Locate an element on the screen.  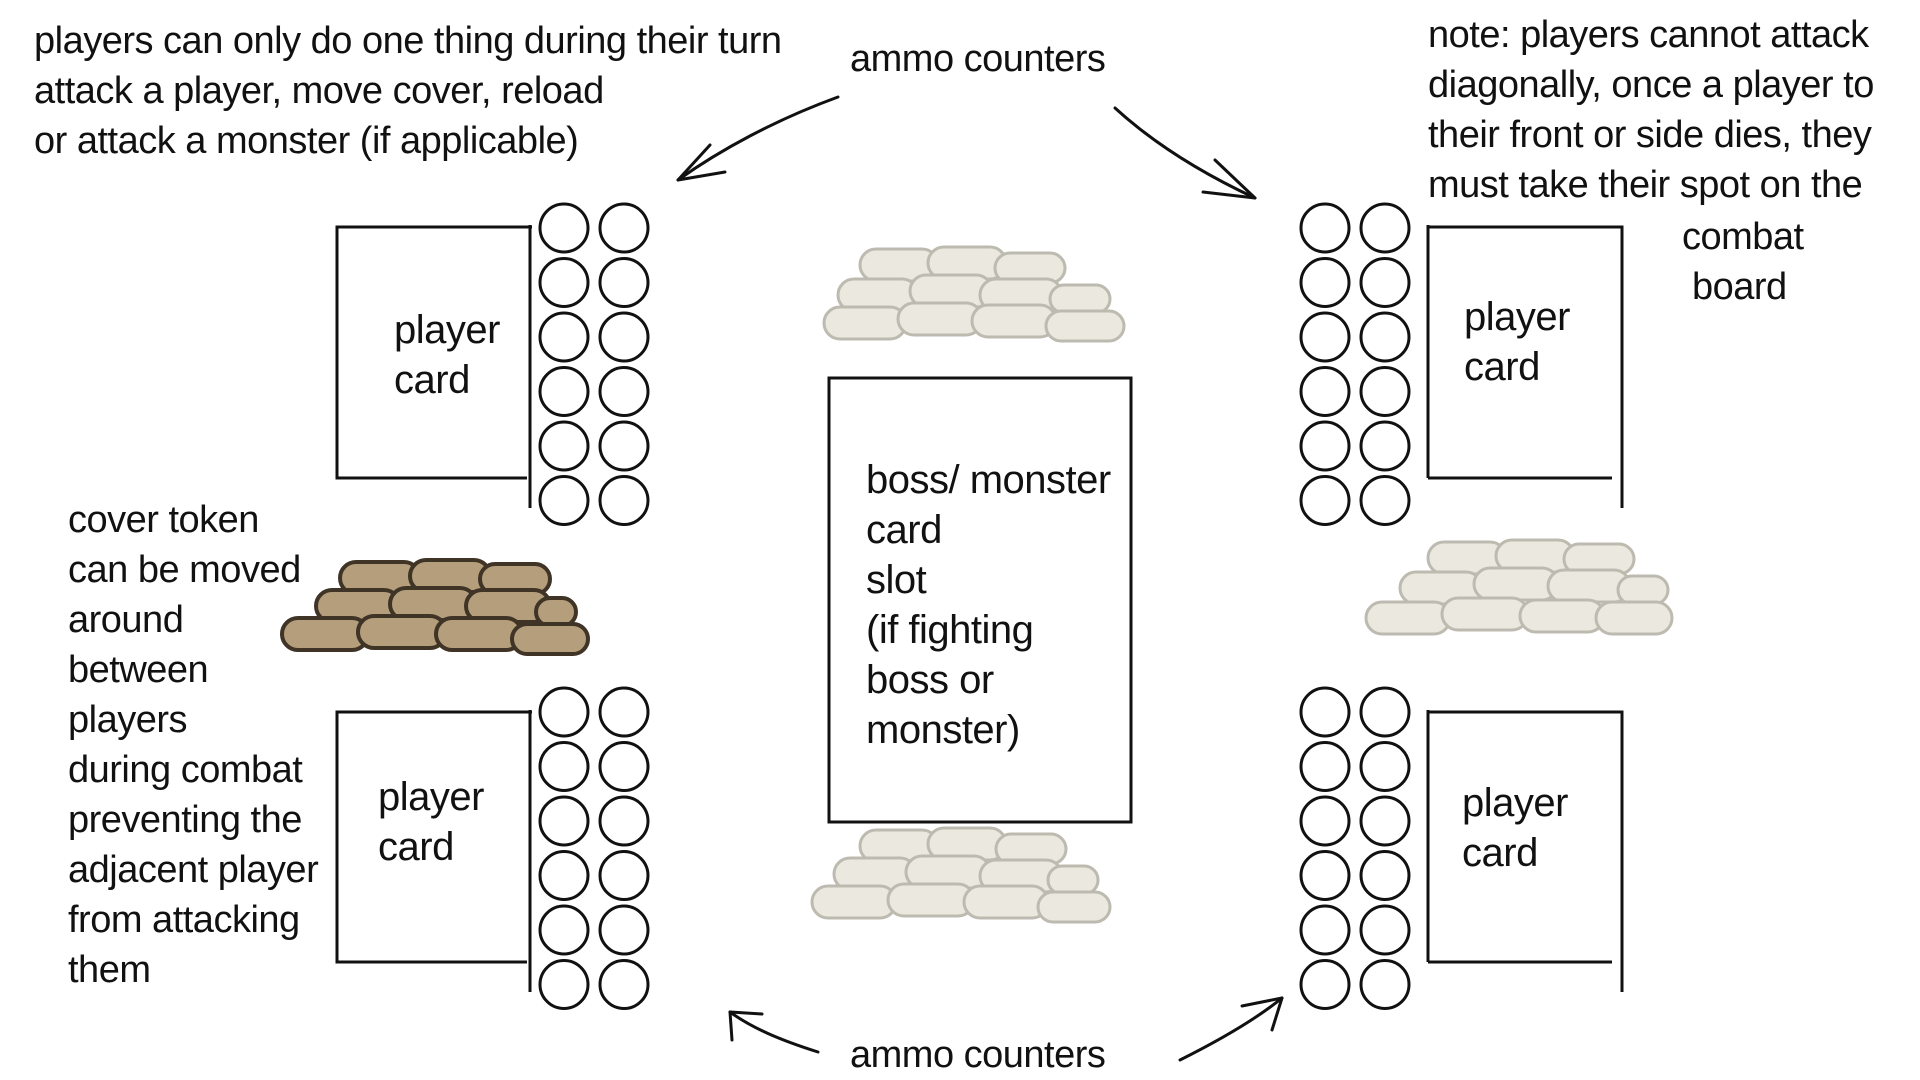
sandbag-cover-icon-right is located at coordinates (1519, 587).